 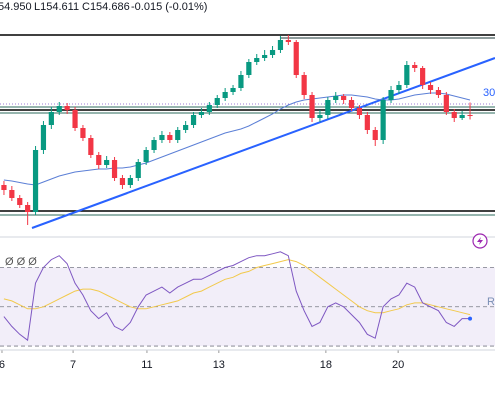 What do you see at coordinates (470, 318) in the screenshot?
I see `rsi-last-dot` at bounding box center [470, 318].